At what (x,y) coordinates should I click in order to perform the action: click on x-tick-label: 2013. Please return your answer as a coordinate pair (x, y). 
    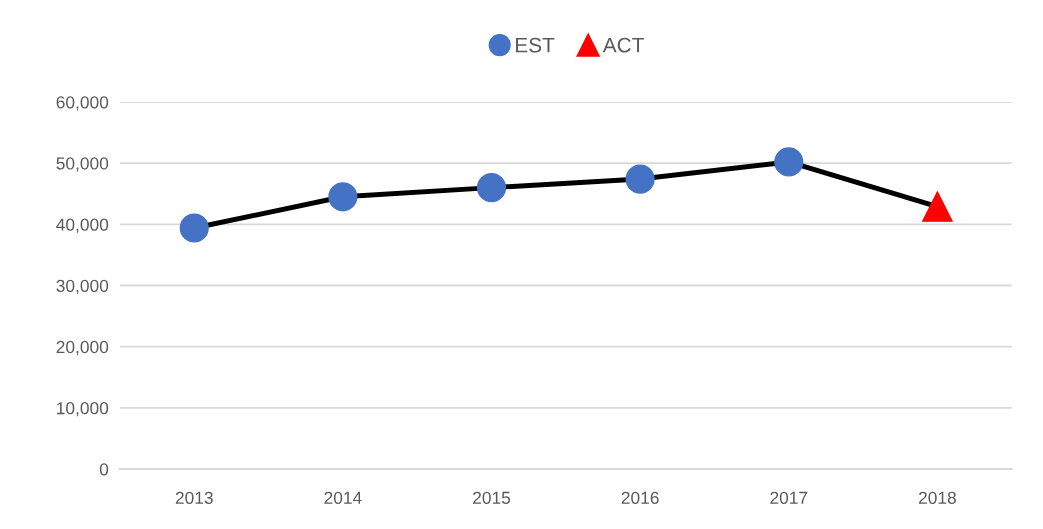
    Looking at the image, I should click on (194, 497).